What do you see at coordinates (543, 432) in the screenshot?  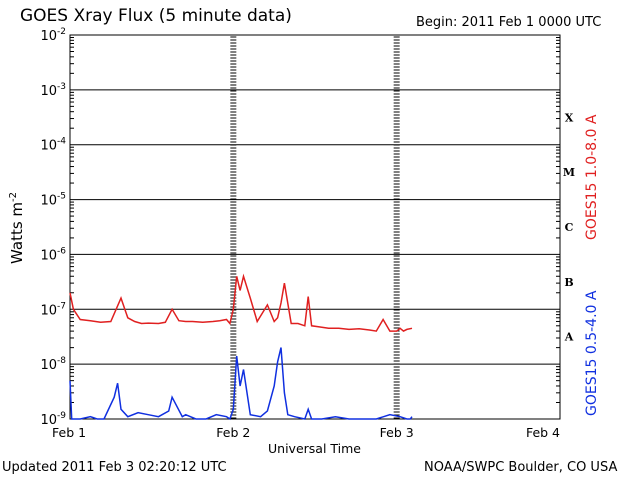 I see `x-tick-label: Feb 4` at bounding box center [543, 432].